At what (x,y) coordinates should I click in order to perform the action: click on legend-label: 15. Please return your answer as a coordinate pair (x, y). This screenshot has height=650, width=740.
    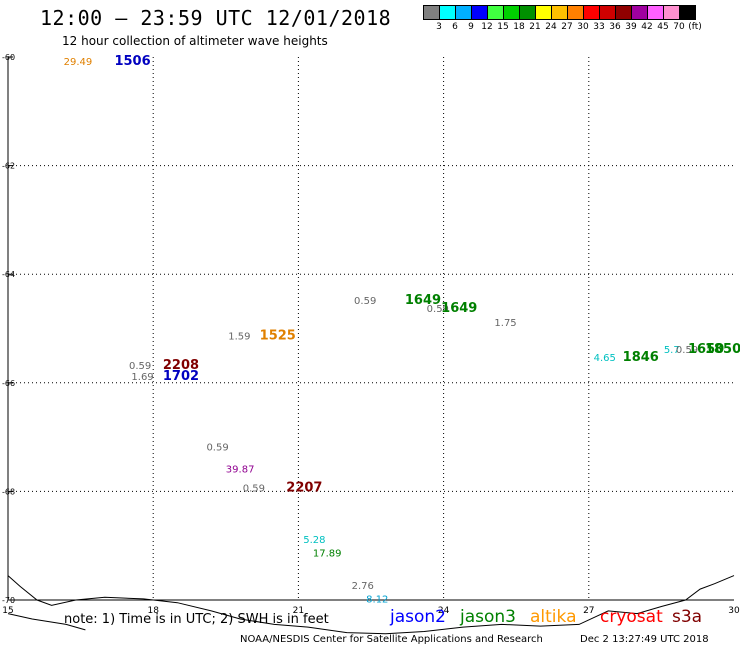
    Looking at the image, I should click on (503, 27).